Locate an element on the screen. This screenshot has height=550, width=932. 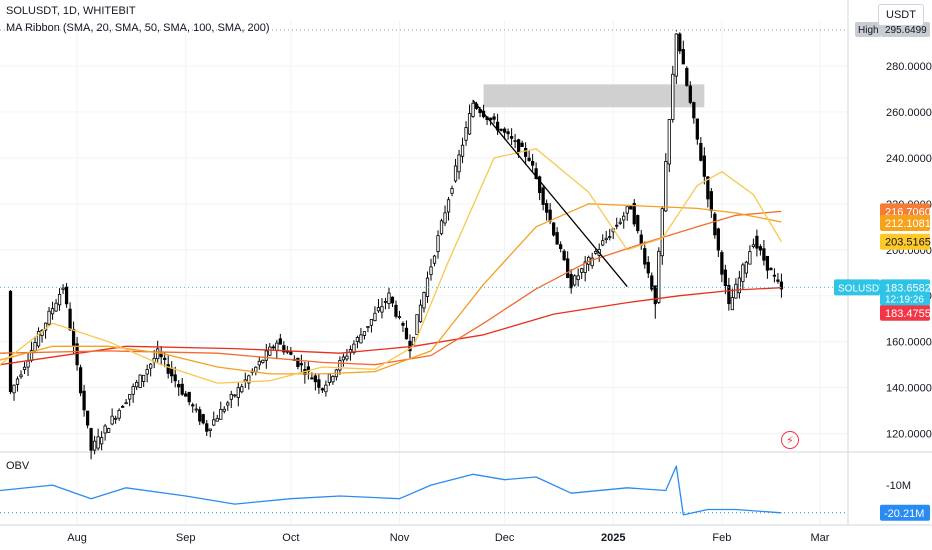
currency-button: USDT is located at coordinates (901, 15).